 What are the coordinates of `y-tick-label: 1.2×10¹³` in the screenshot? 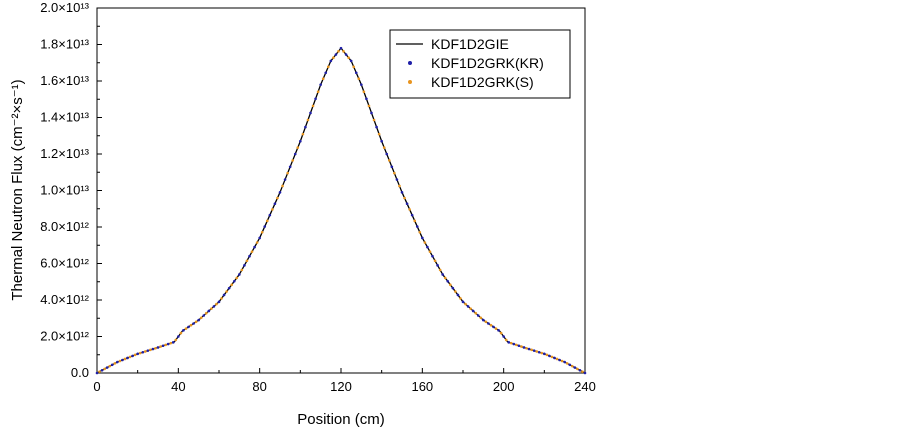 It's located at (64, 153).